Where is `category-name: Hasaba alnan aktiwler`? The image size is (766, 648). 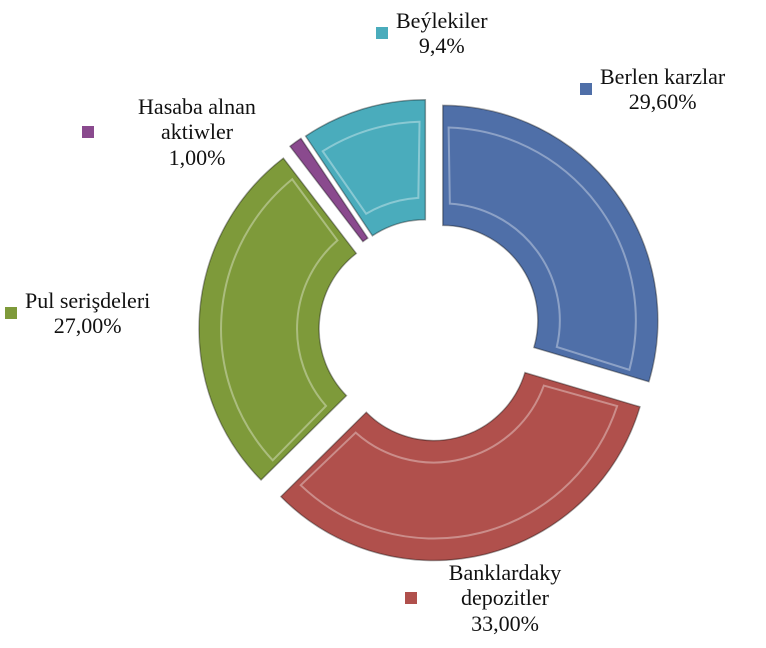 category-name: Hasaba alnan aktiwler is located at coordinates (197, 119).